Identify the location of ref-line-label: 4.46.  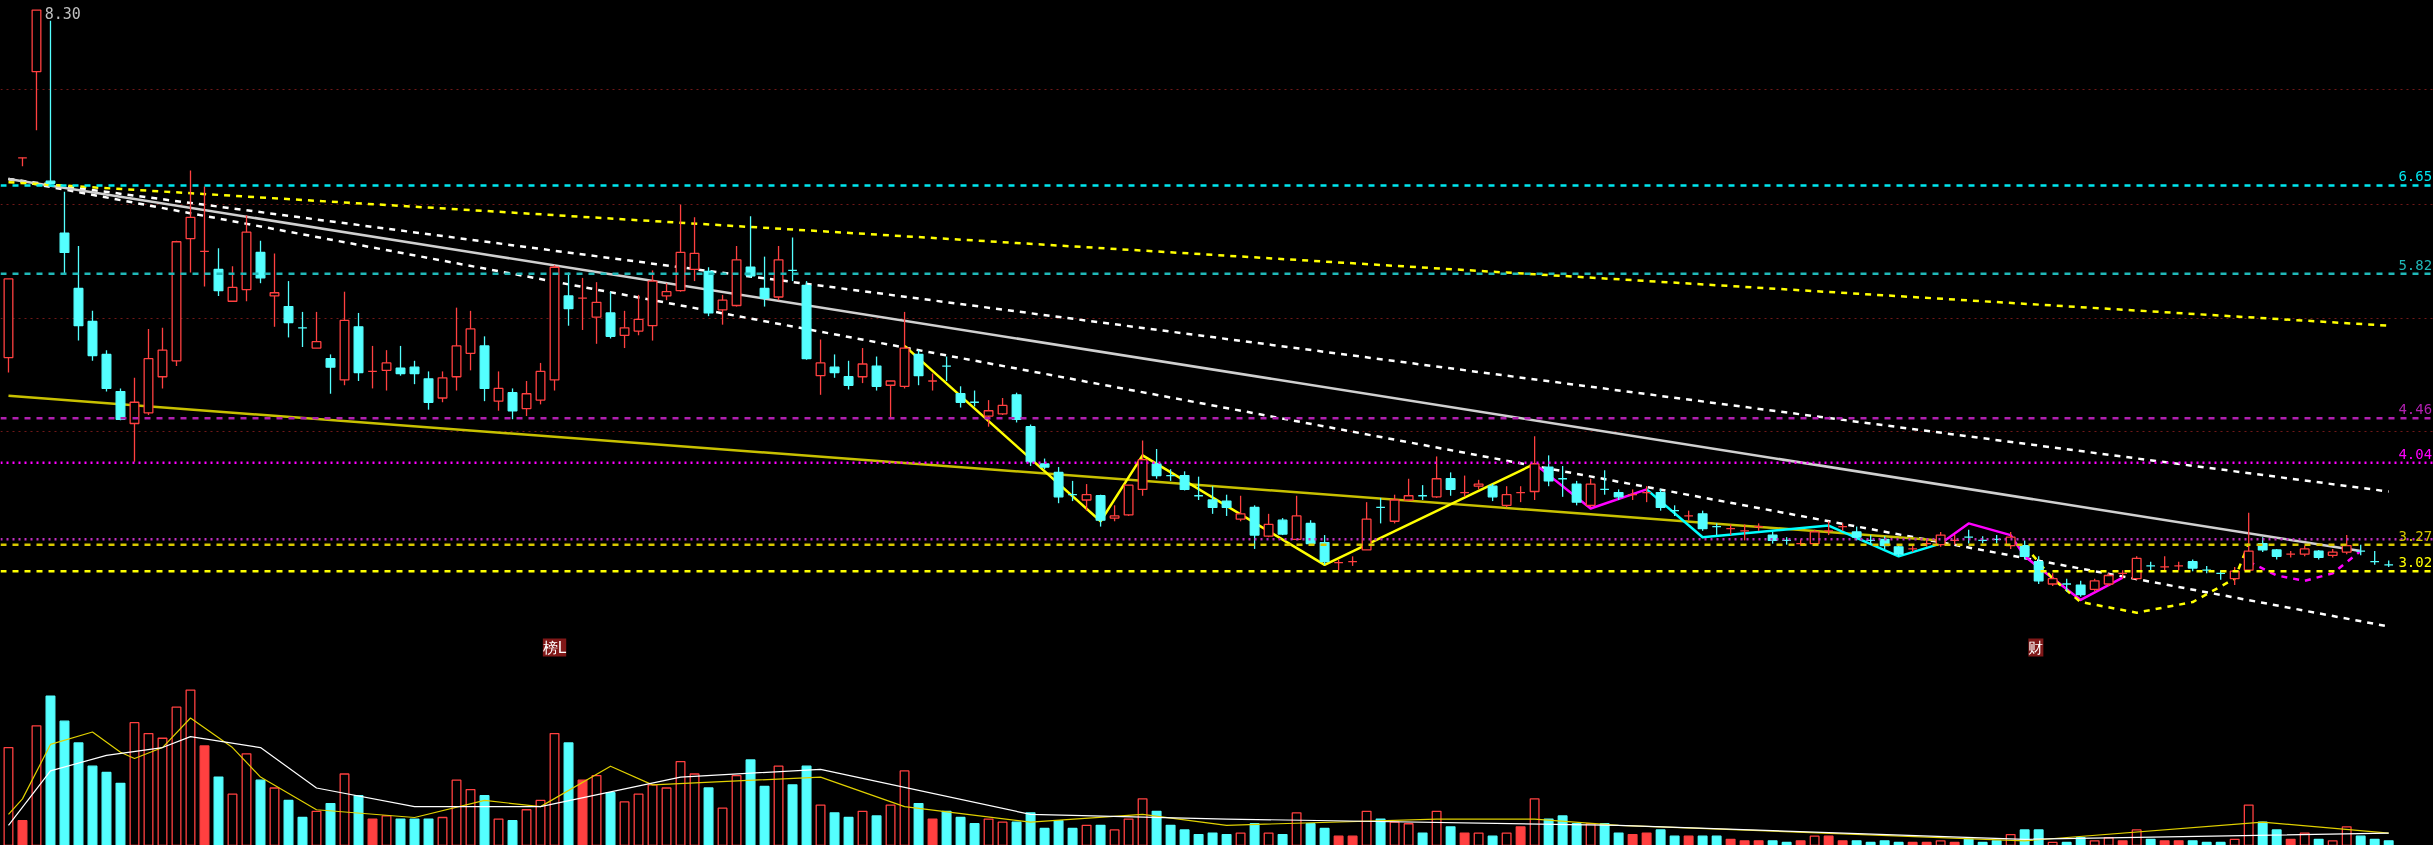
(2415, 409).